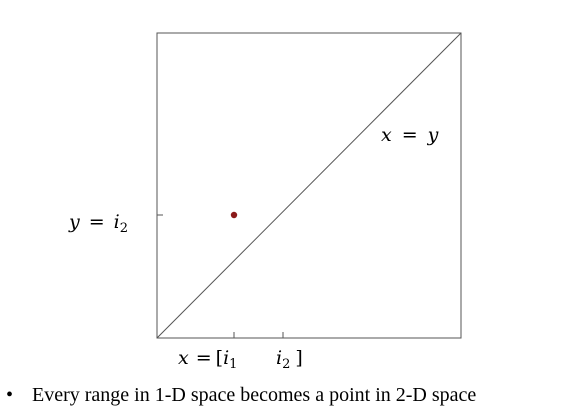  I want to click on x-range-label: x = [i1, so click(207, 359).